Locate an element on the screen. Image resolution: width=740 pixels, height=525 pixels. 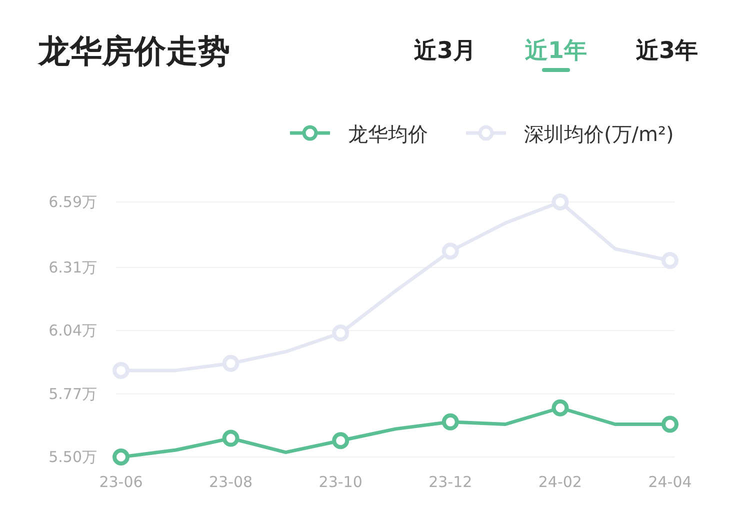
x-tick-label: 24-04 is located at coordinates (670, 482).